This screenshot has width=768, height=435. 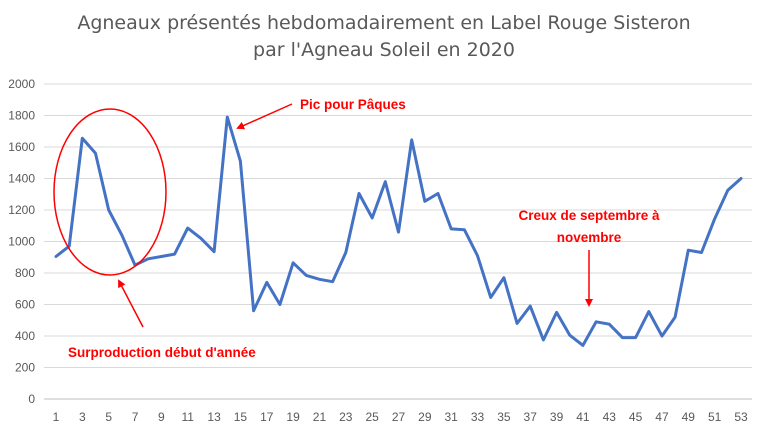 What do you see at coordinates (21, 147) in the screenshot?
I see `y-tick-label: 1600` at bounding box center [21, 147].